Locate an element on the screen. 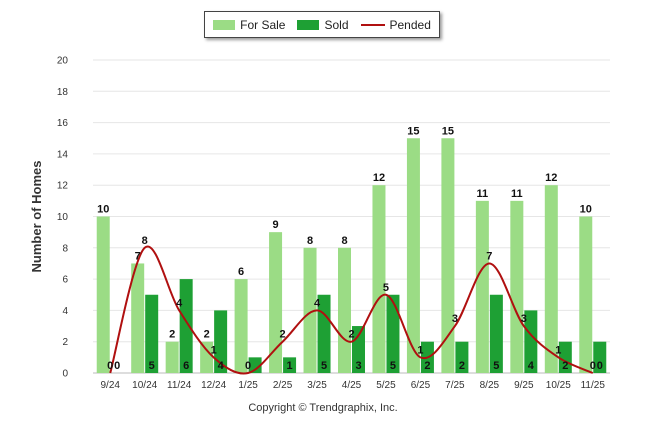  legend-swatch-sold is located at coordinates (308, 24).